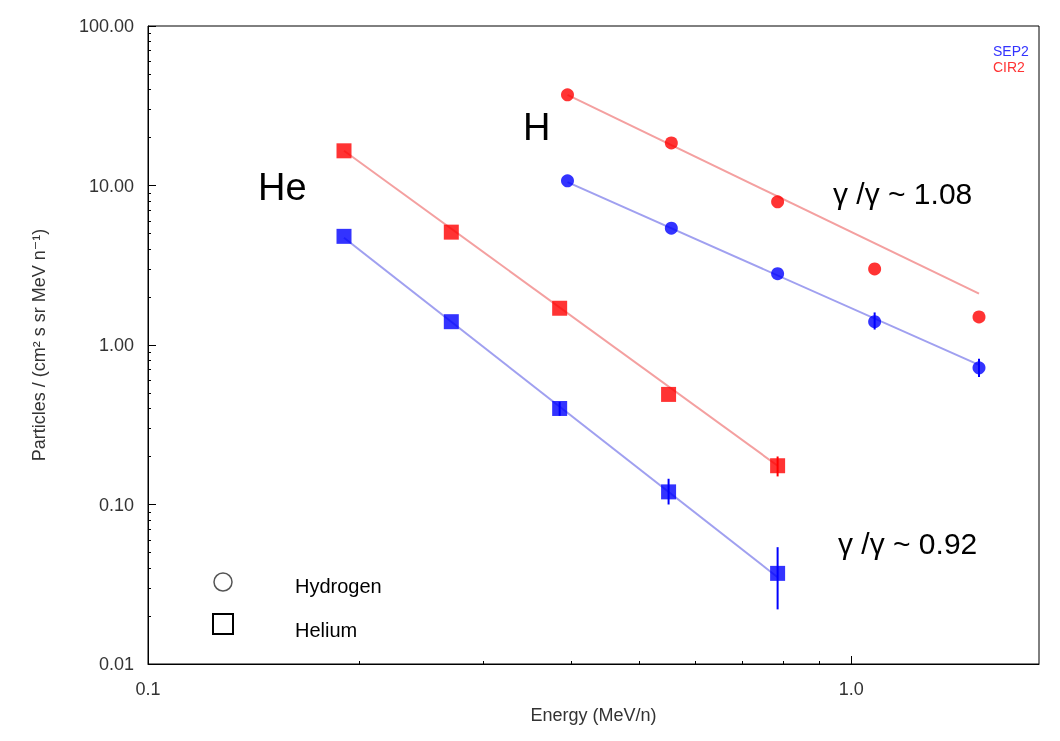 This screenshot has height=741, width=1060. What do you see at coordinates (116, 664) in the screenshot?
I see `y-tick-label: 0.01` at bounding box center [116, 664].